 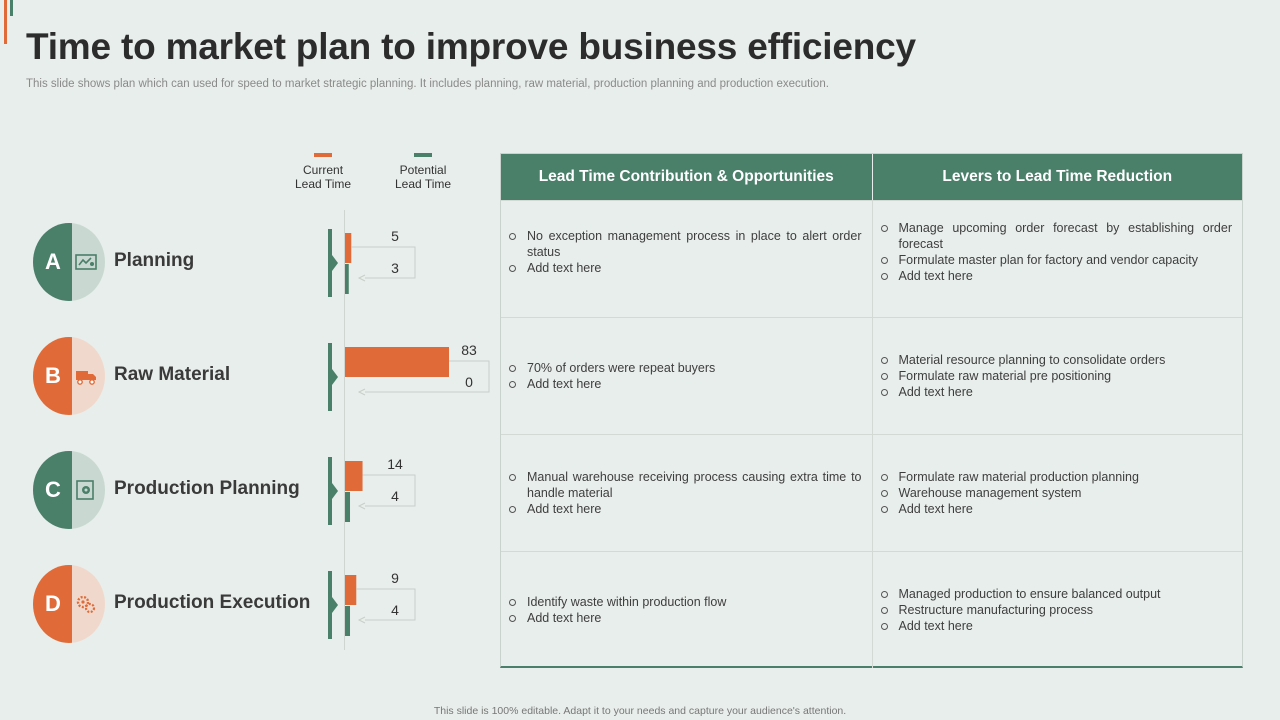 I want to click on row-label: Production Execution, so click(x=212, y=602).